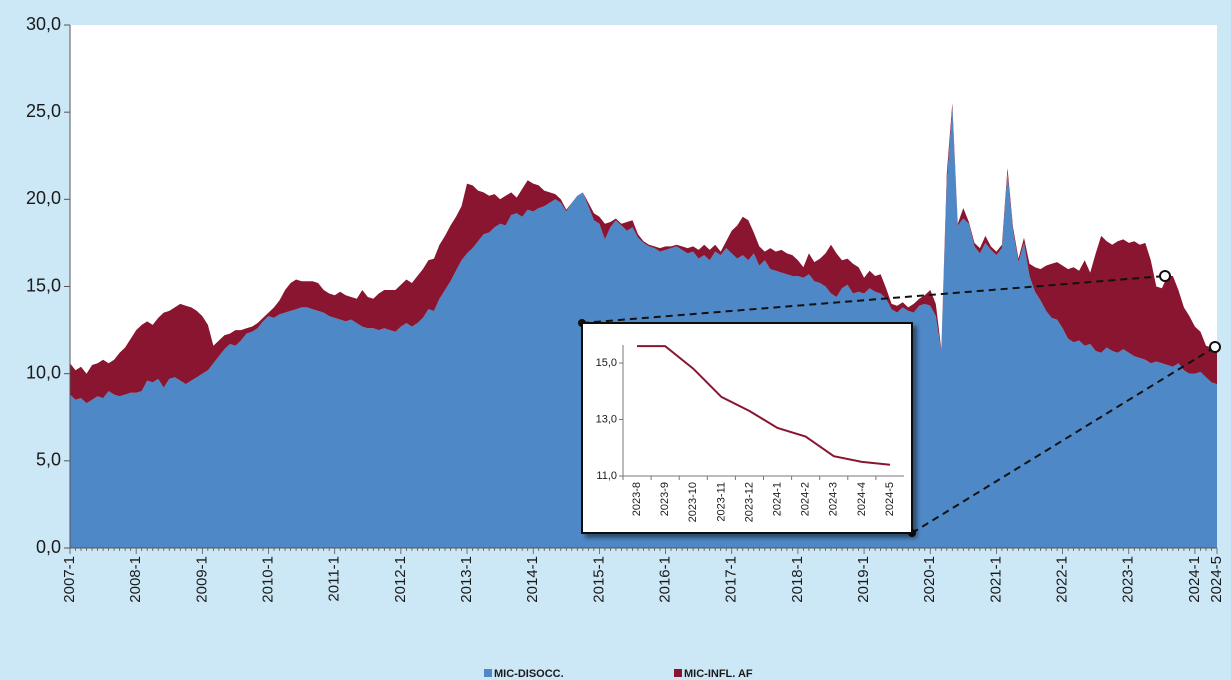  Describe the element at coordinates (400, 579) in the screenshot. I see `x-tick-label: 2012-1` at that location.